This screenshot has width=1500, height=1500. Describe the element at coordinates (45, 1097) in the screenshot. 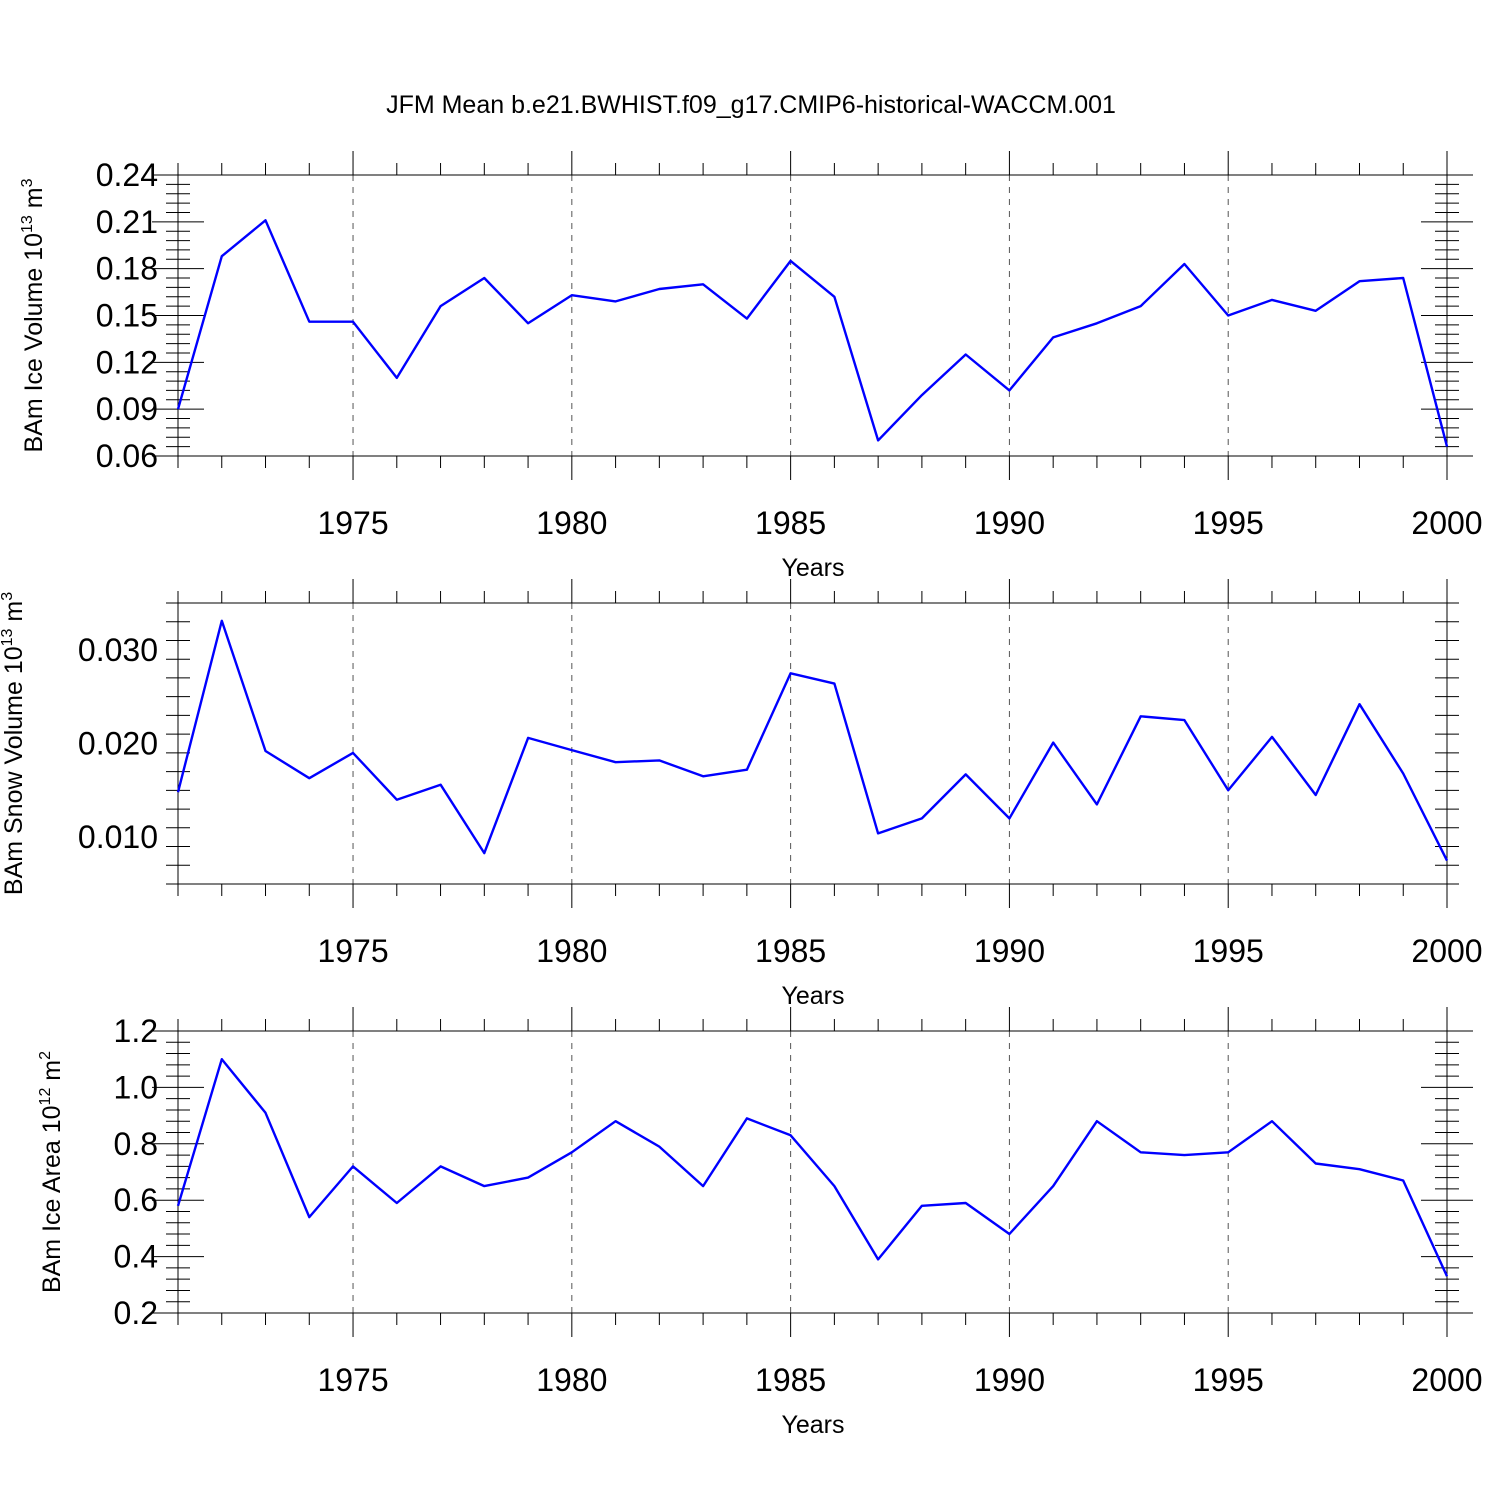

I see `y-axis-title-exponent: 12` at that location.